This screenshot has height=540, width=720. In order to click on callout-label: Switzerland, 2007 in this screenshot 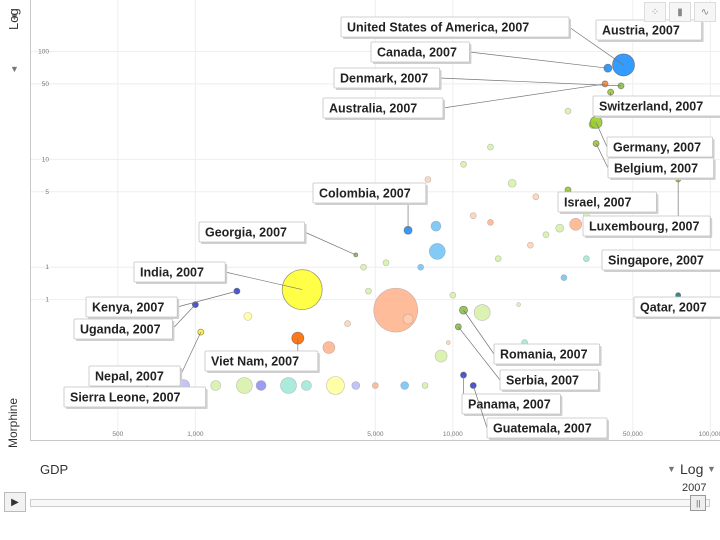, I will do `click(651, 107)`.